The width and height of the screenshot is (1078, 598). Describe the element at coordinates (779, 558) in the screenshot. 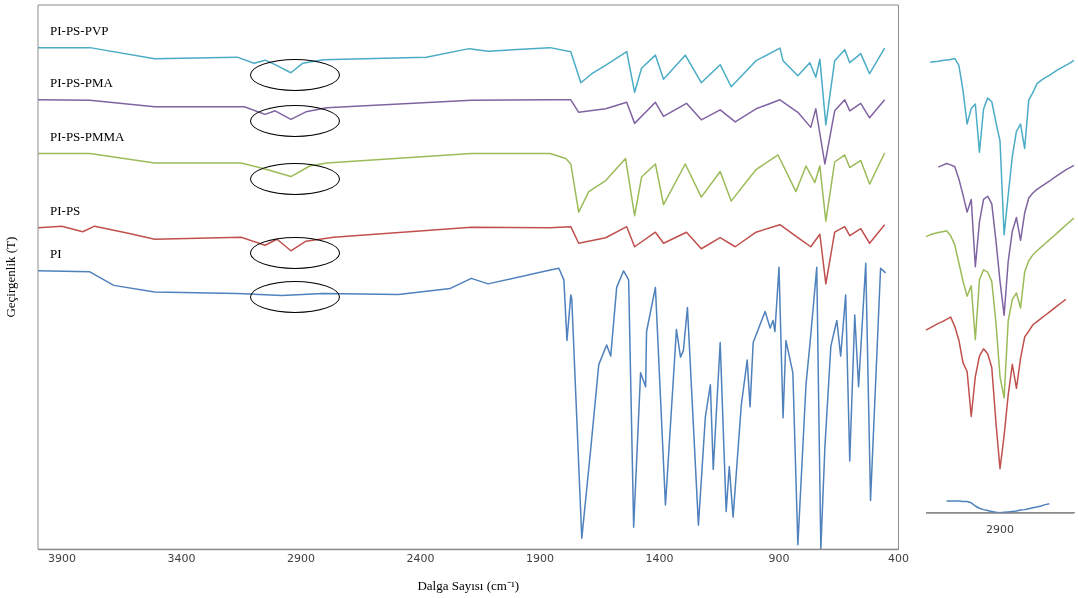

I see `x-tick-label: 900` at that location.